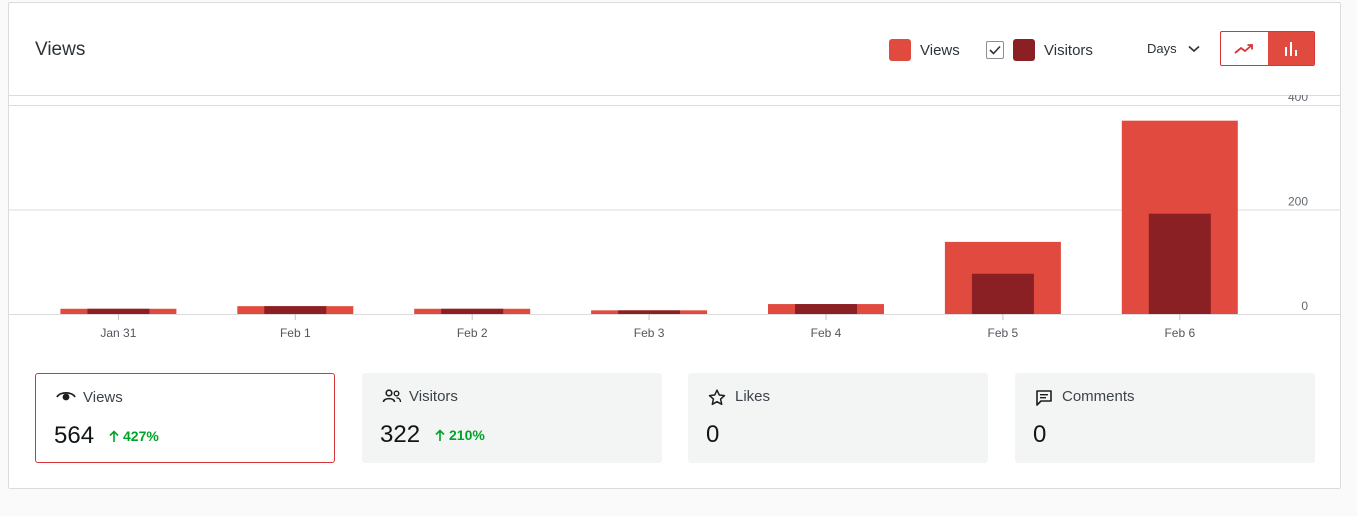 The image size is (1357, 516). Describe the element at coordinates (1039, 50) in the screenshot. I see `legend-visitors: Visitors` at that location.